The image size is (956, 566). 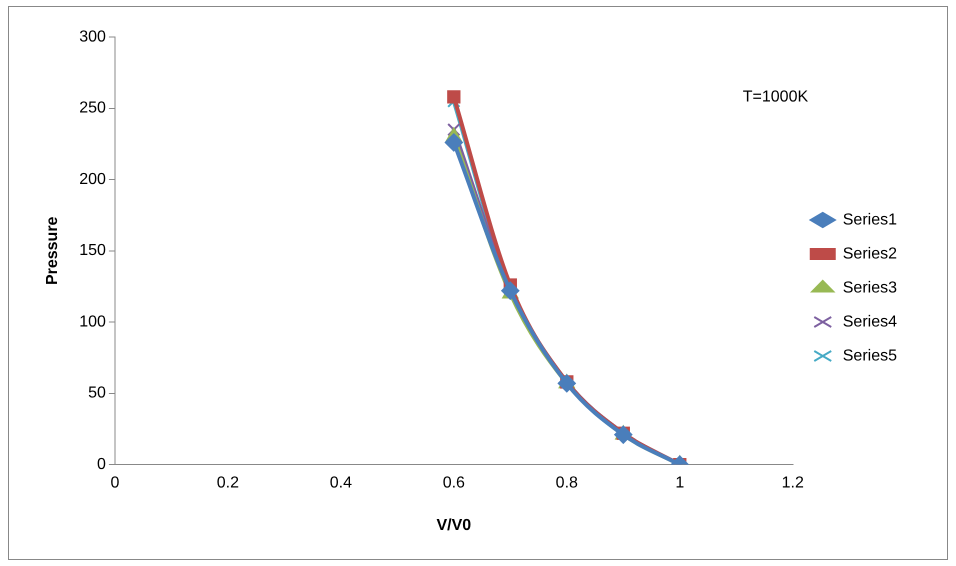 What do you see at coordinates (567, 483) in the screenshot?
I see `x-tick-label: 0.8` at bounding box center [567, 483].